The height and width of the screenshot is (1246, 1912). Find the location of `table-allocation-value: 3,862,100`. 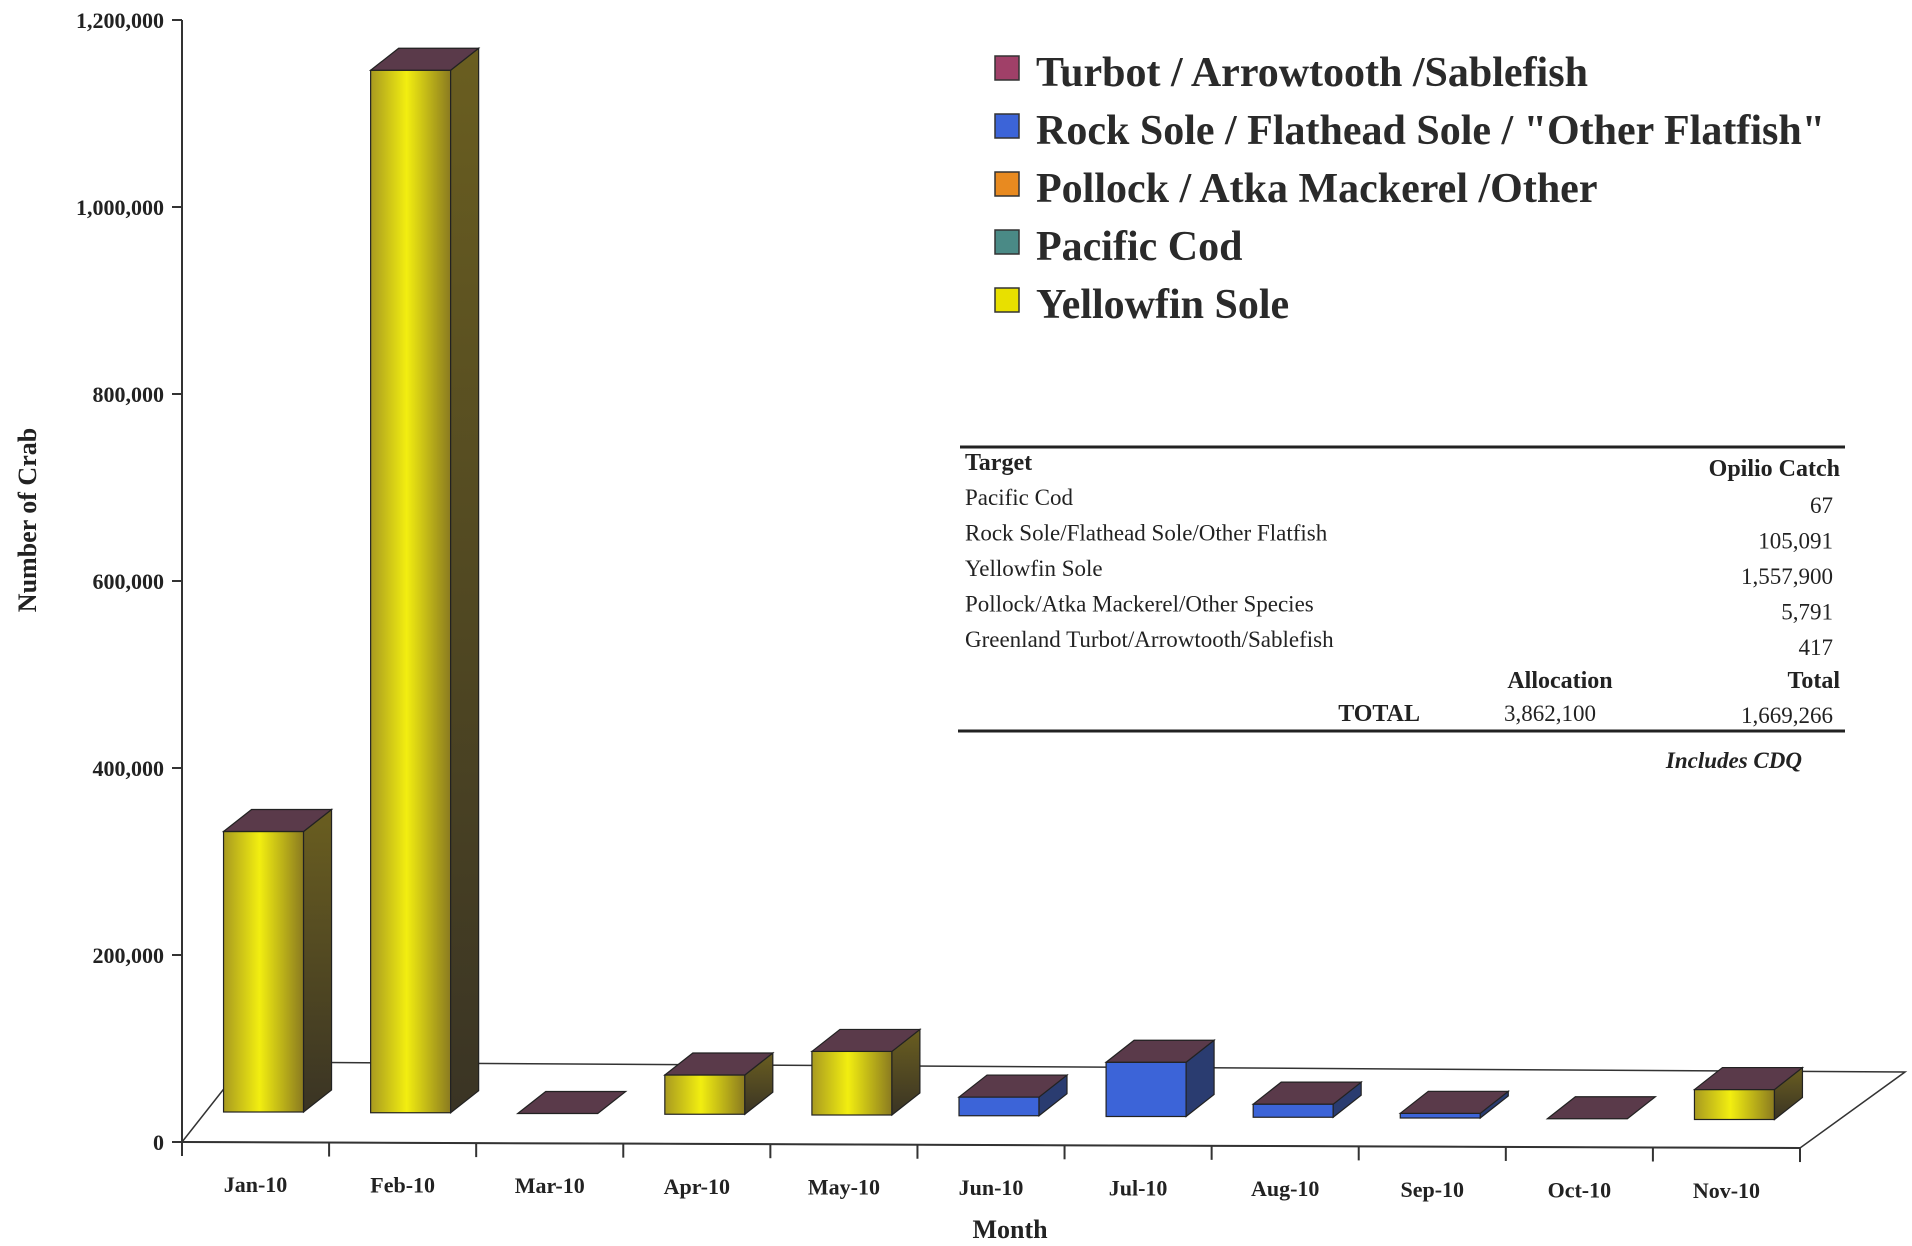

table-allocation-value: 3,862,100 is located at coordinates (1550, 713).